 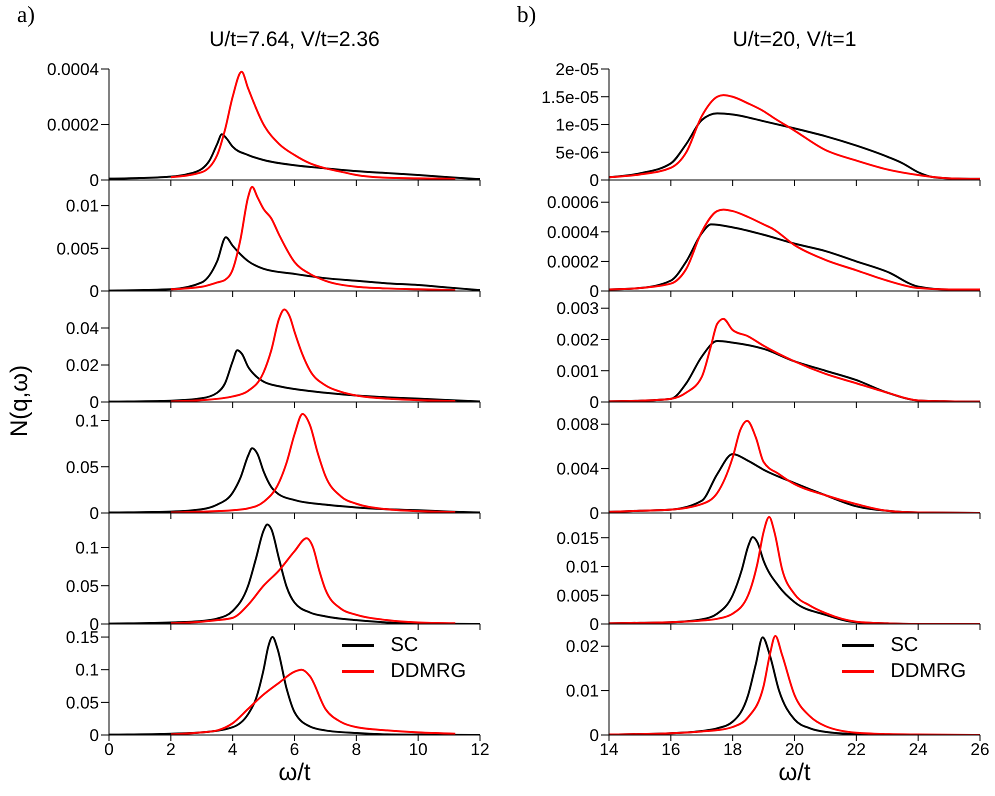 I want to click on x-tick-label: 24, so click(x=918, y=750).